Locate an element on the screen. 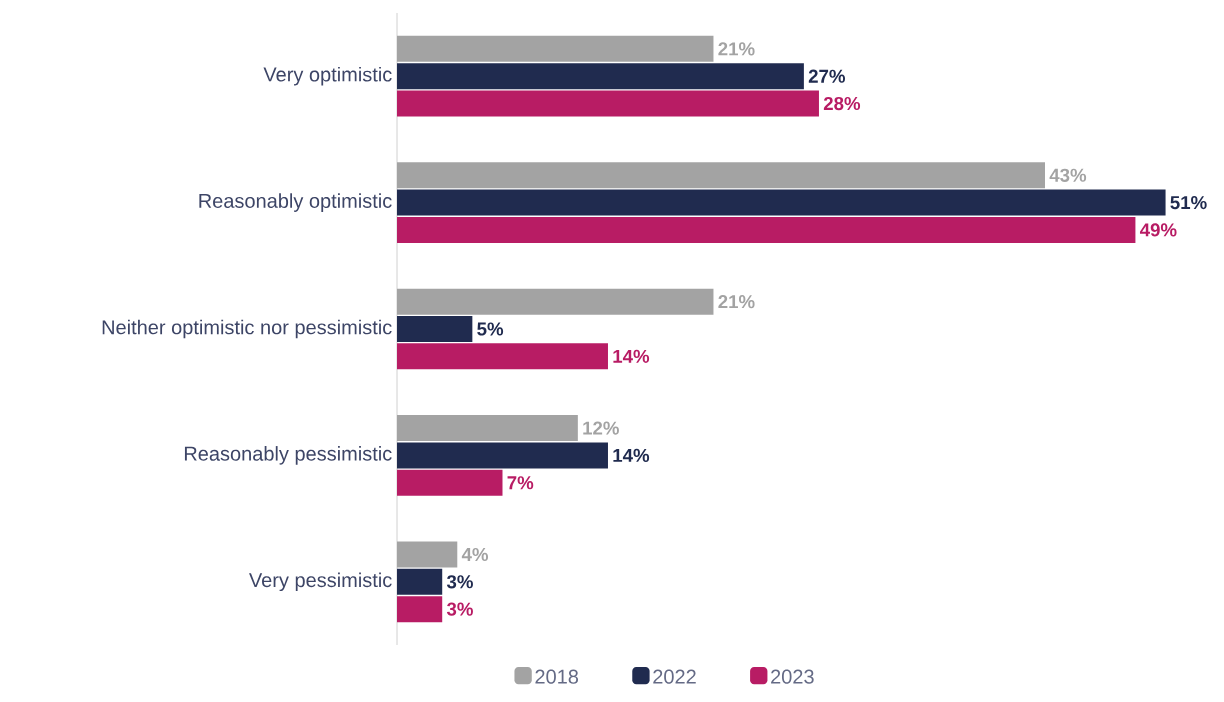 Image resolution: width=1224 pixels, height=702 pixels. y-tick-label: Reasonably optimistic is located at coordinates (295, 202).